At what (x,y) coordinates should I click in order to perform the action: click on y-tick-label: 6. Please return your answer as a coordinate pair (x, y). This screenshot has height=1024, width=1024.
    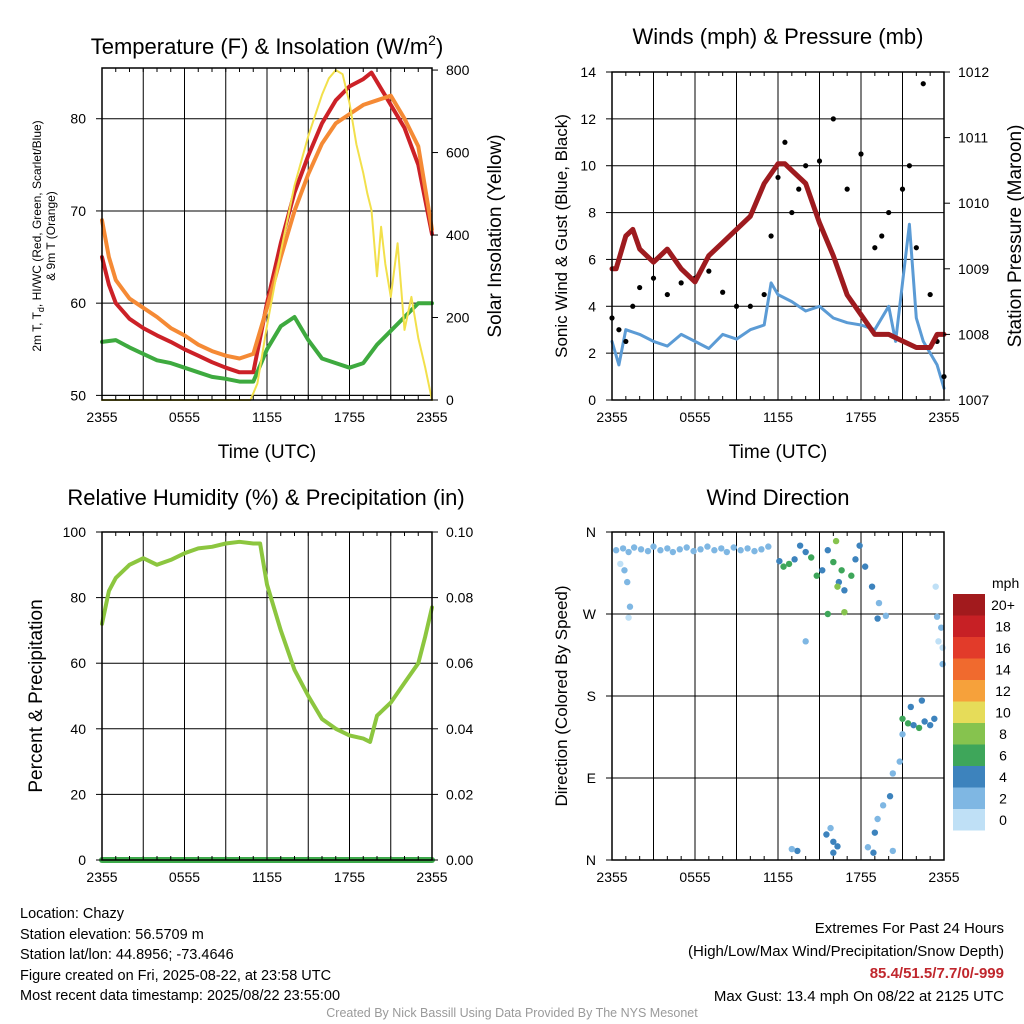
    Looking at the image, I should click on (592, 259).